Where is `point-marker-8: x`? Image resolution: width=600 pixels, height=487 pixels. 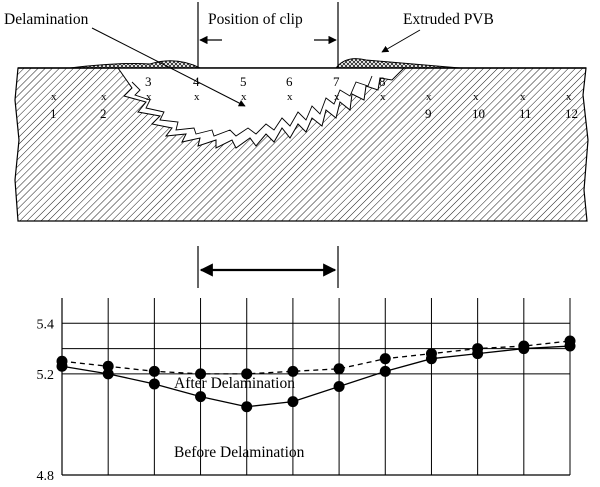 point-marker-8: x is located at coordinates (383, 97).